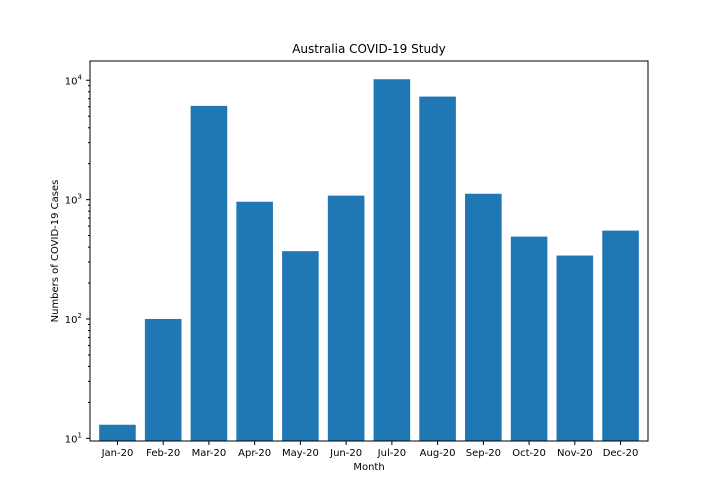 The height and width of the screenshot is (504, 720). What do you see at coordinates (73, 200) in the screenshot?
I see `y-tick-label: 10³` at bounding box center [73, 200].